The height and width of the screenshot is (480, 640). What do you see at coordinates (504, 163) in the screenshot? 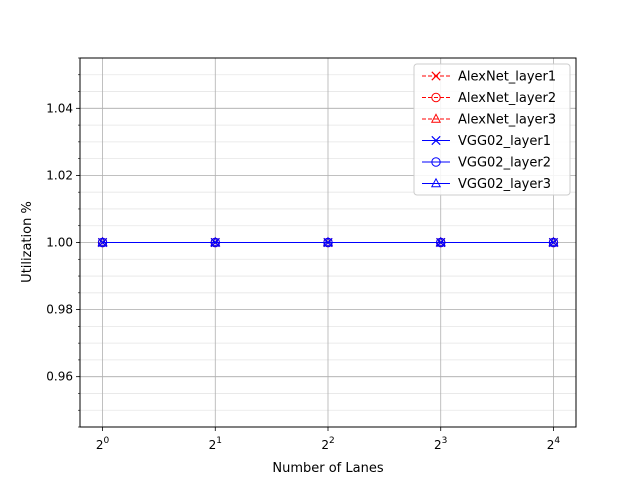
I see `legend-label: VGG02_layer2` at bounding box center [504, 163].